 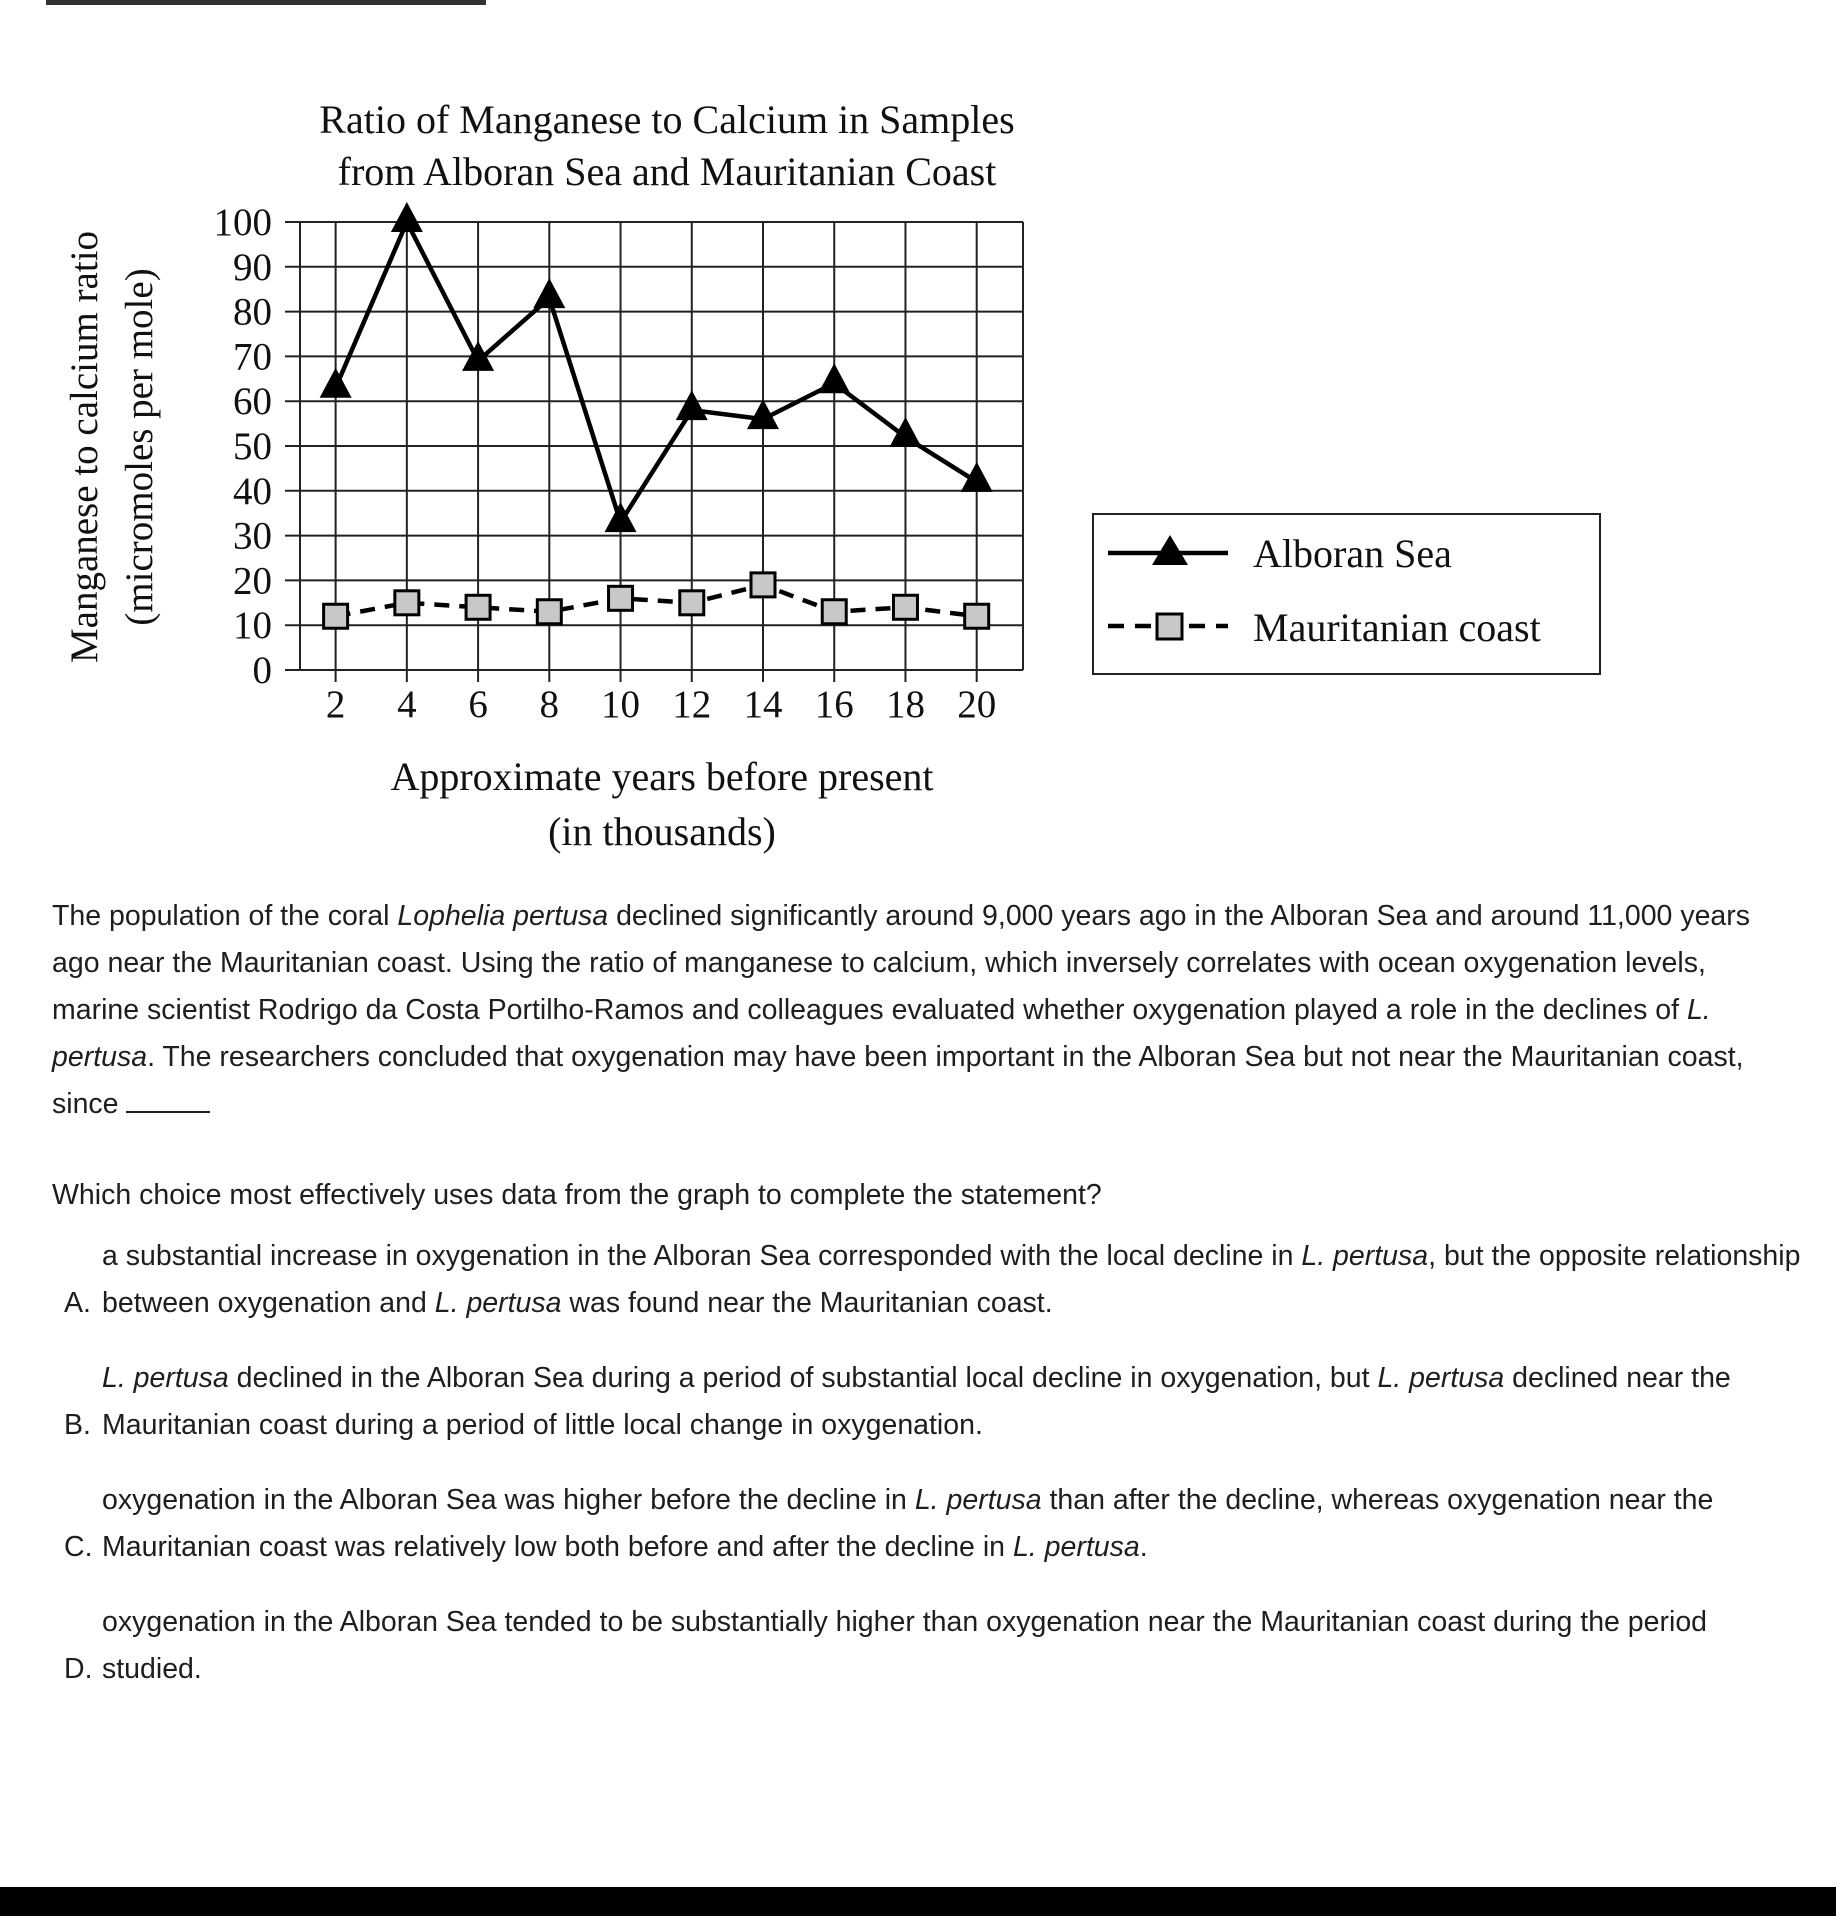 I want to click on x-tick-label: 4, so click(x=407, y=704).